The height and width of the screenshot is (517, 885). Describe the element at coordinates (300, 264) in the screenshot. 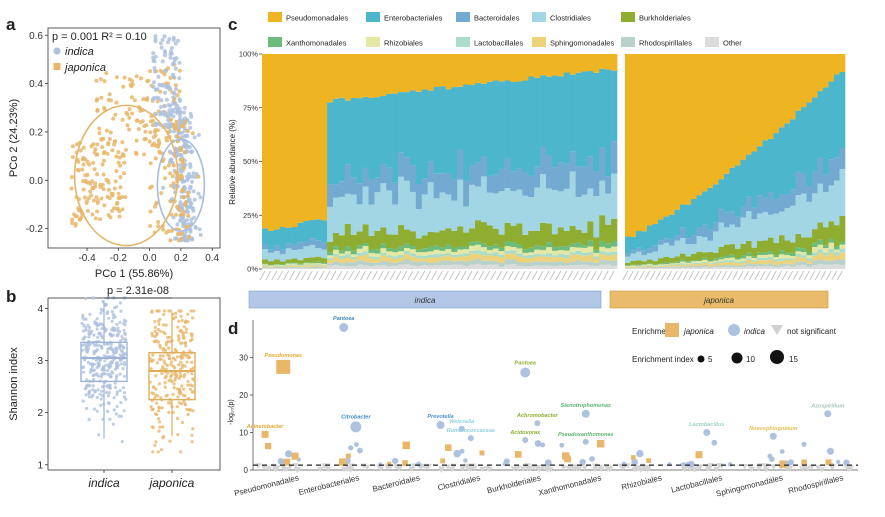

I see `bar-segment-xanthomonadales` at that location.